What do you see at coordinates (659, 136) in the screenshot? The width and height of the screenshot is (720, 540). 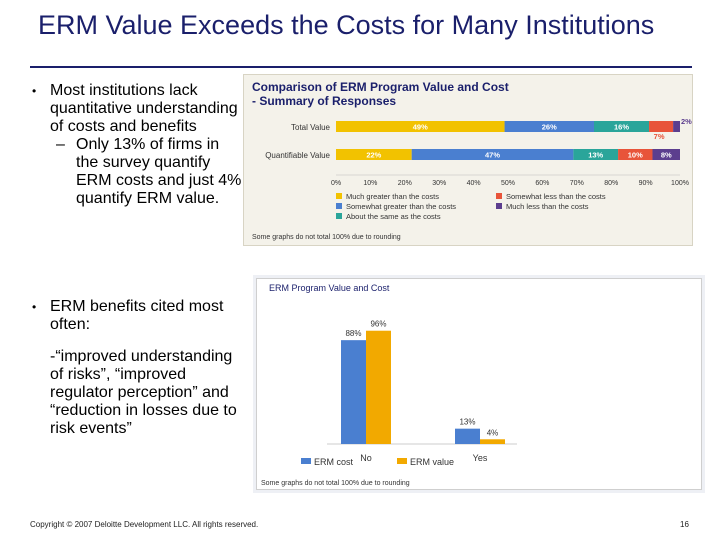 I see `data-label: 7%` at bounding box center [659, 136].